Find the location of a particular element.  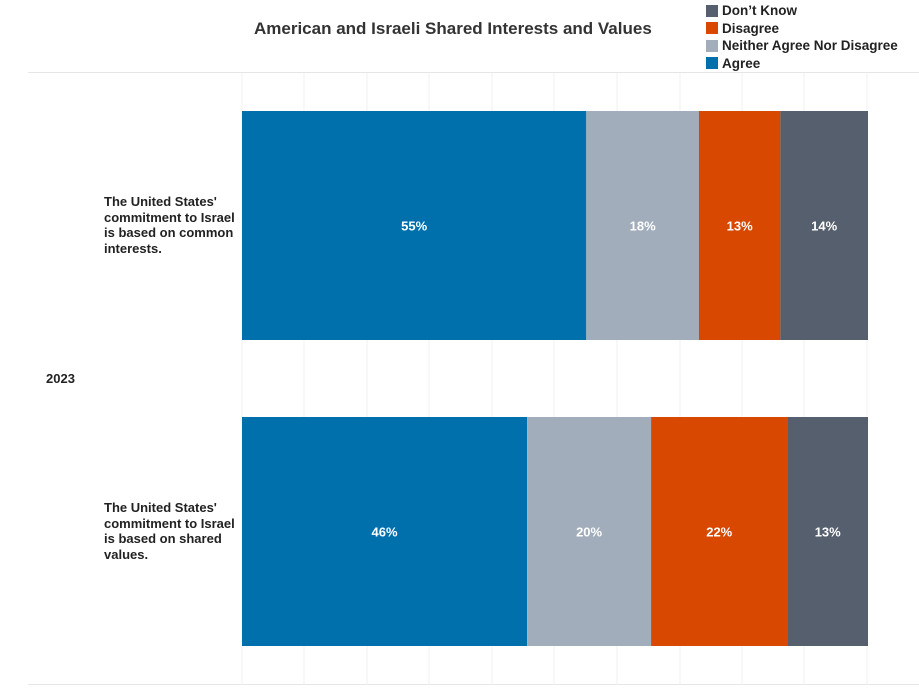

legend-label: Disagree is located at coordinates (751, 28).